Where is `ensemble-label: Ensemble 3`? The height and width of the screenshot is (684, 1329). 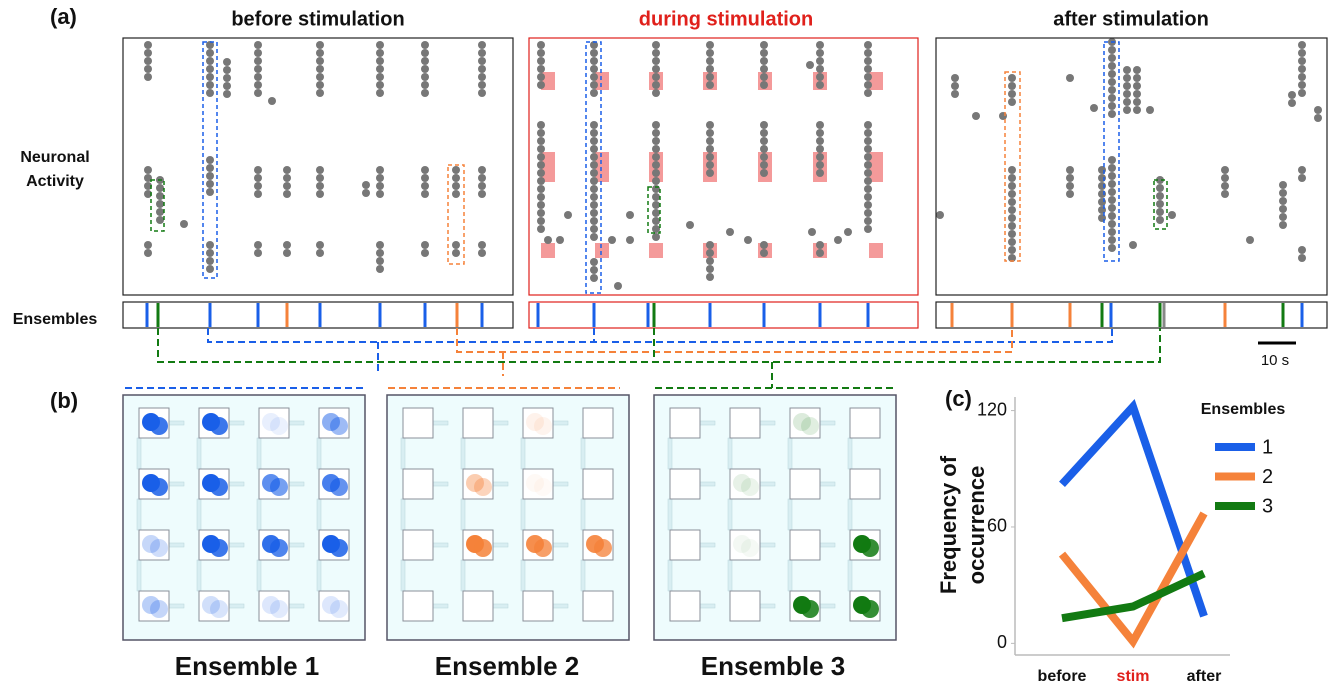 ensemble-label: Ensemble 3 is located at coordinates (773, 666).